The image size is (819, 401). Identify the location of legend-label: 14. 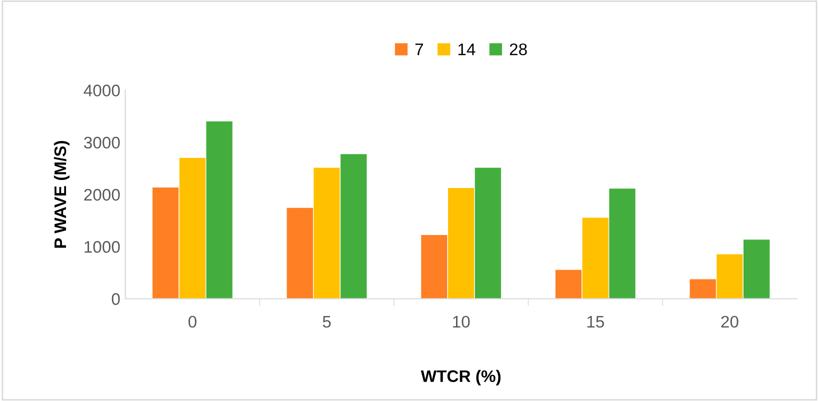
(467, 50).